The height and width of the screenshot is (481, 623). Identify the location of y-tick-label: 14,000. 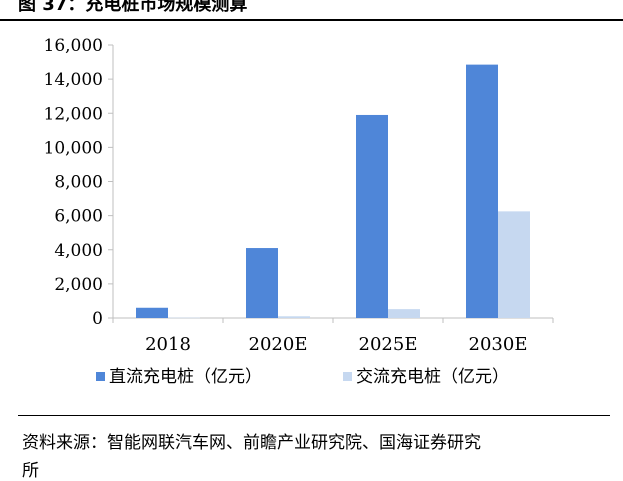
(73, 80).